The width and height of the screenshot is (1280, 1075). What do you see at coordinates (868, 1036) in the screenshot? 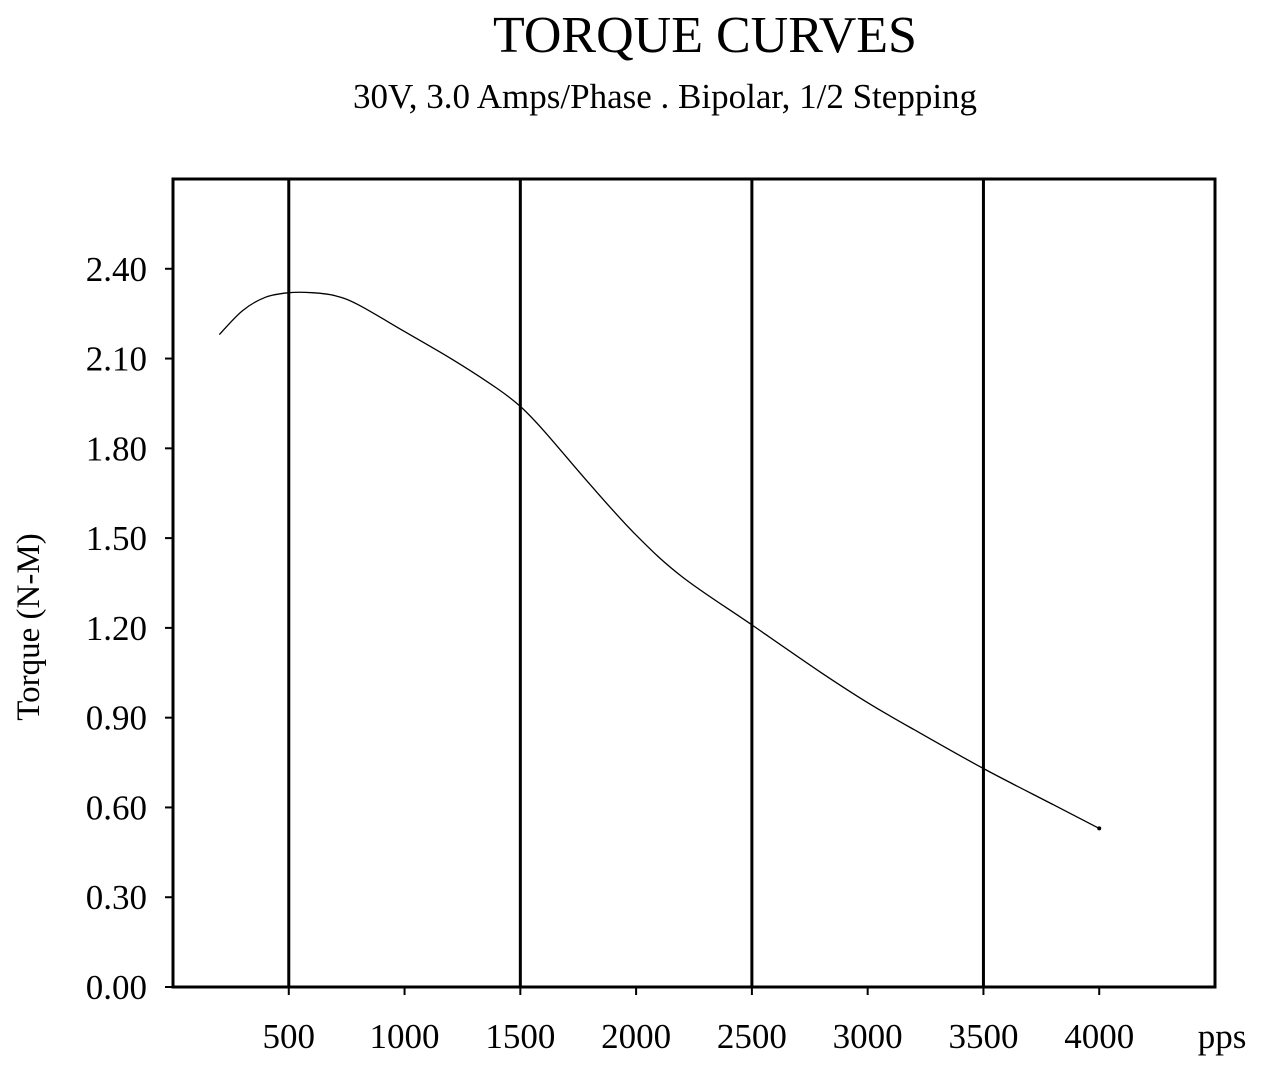
I see `x-tick-label: 3000` at bounding box center [868, 1036].